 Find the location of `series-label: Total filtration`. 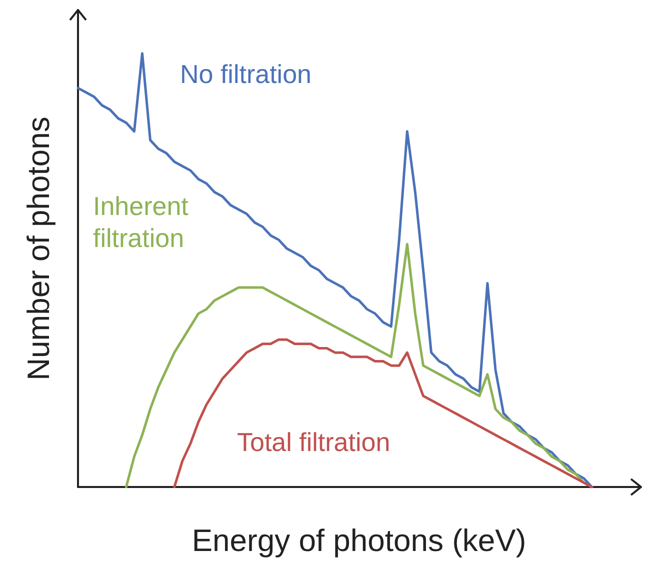

series-label: Total filtration is located at coordinates (313, 442).